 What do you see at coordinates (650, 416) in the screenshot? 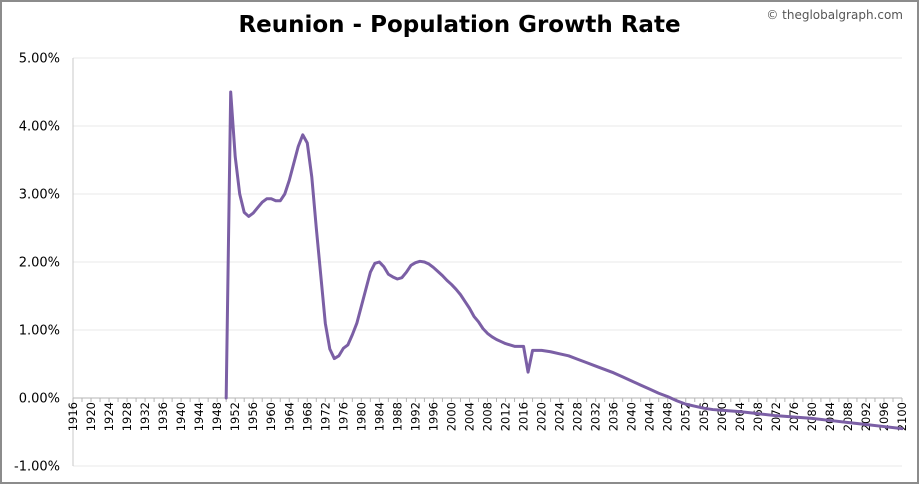
I see `x-tick-label: 2044` at bounding box center [650, 416].